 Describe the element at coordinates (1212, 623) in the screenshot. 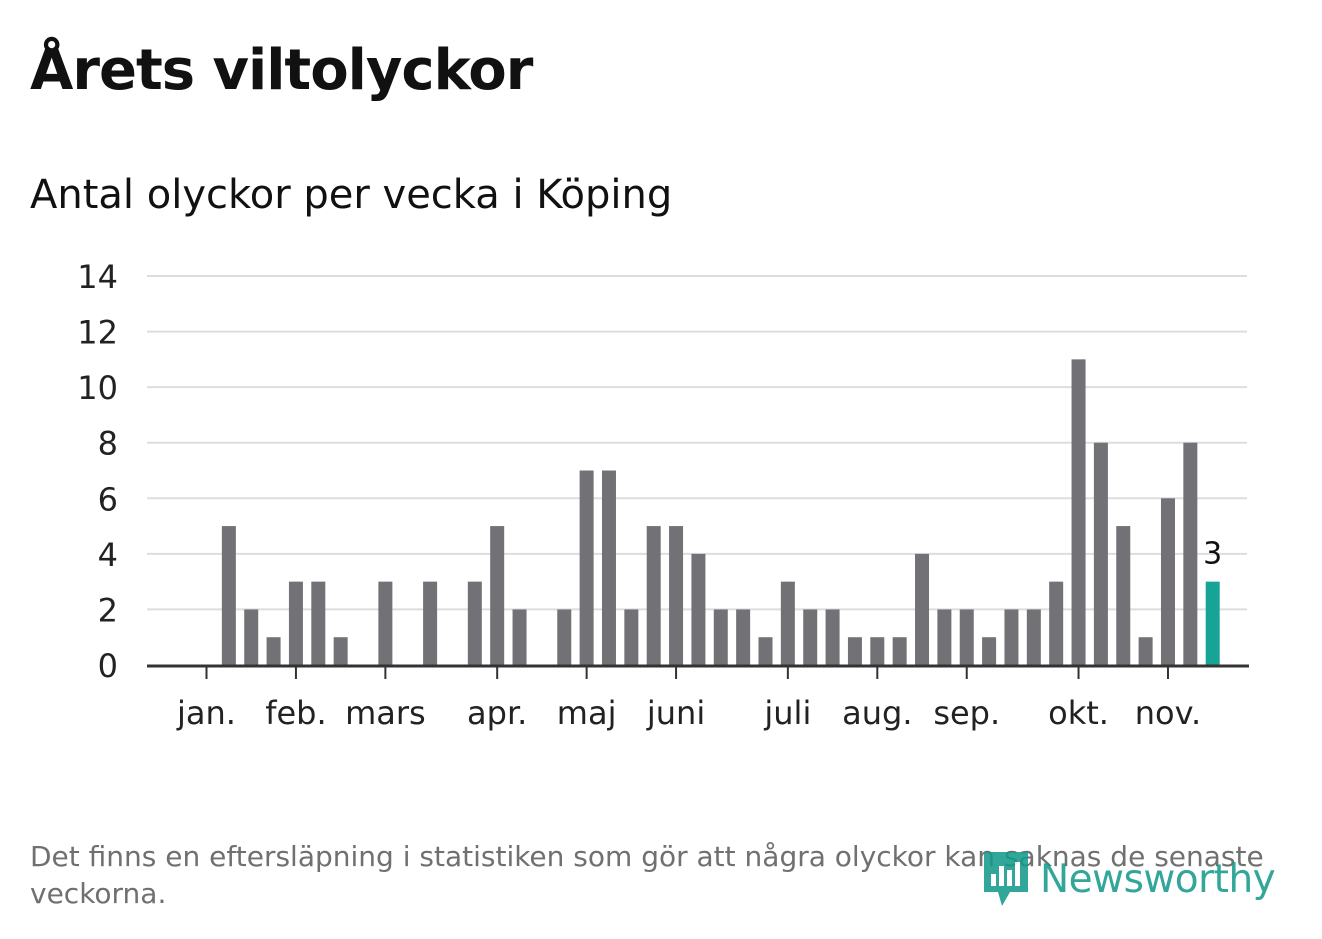

I see `highlighted-bar` at that location.